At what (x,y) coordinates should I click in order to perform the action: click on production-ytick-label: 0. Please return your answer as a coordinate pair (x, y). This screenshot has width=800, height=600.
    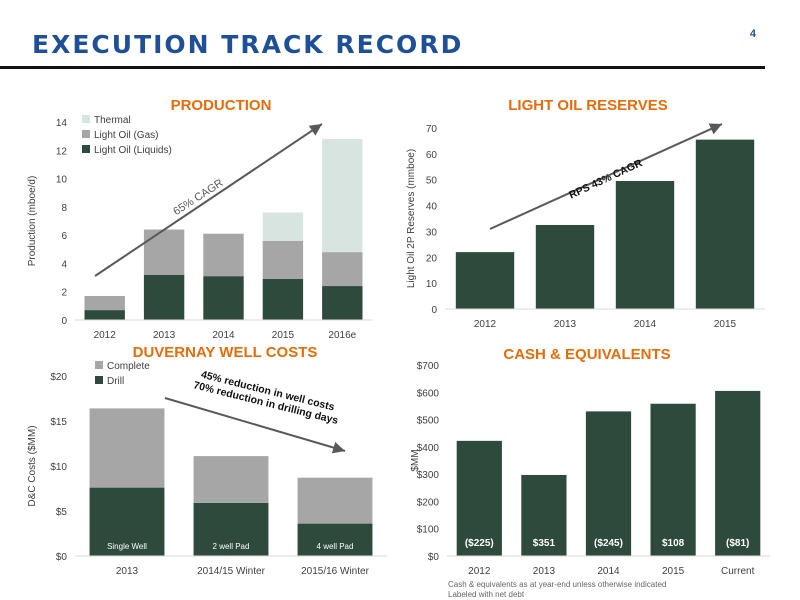
    Looking at the image, I should click on (64, 321).